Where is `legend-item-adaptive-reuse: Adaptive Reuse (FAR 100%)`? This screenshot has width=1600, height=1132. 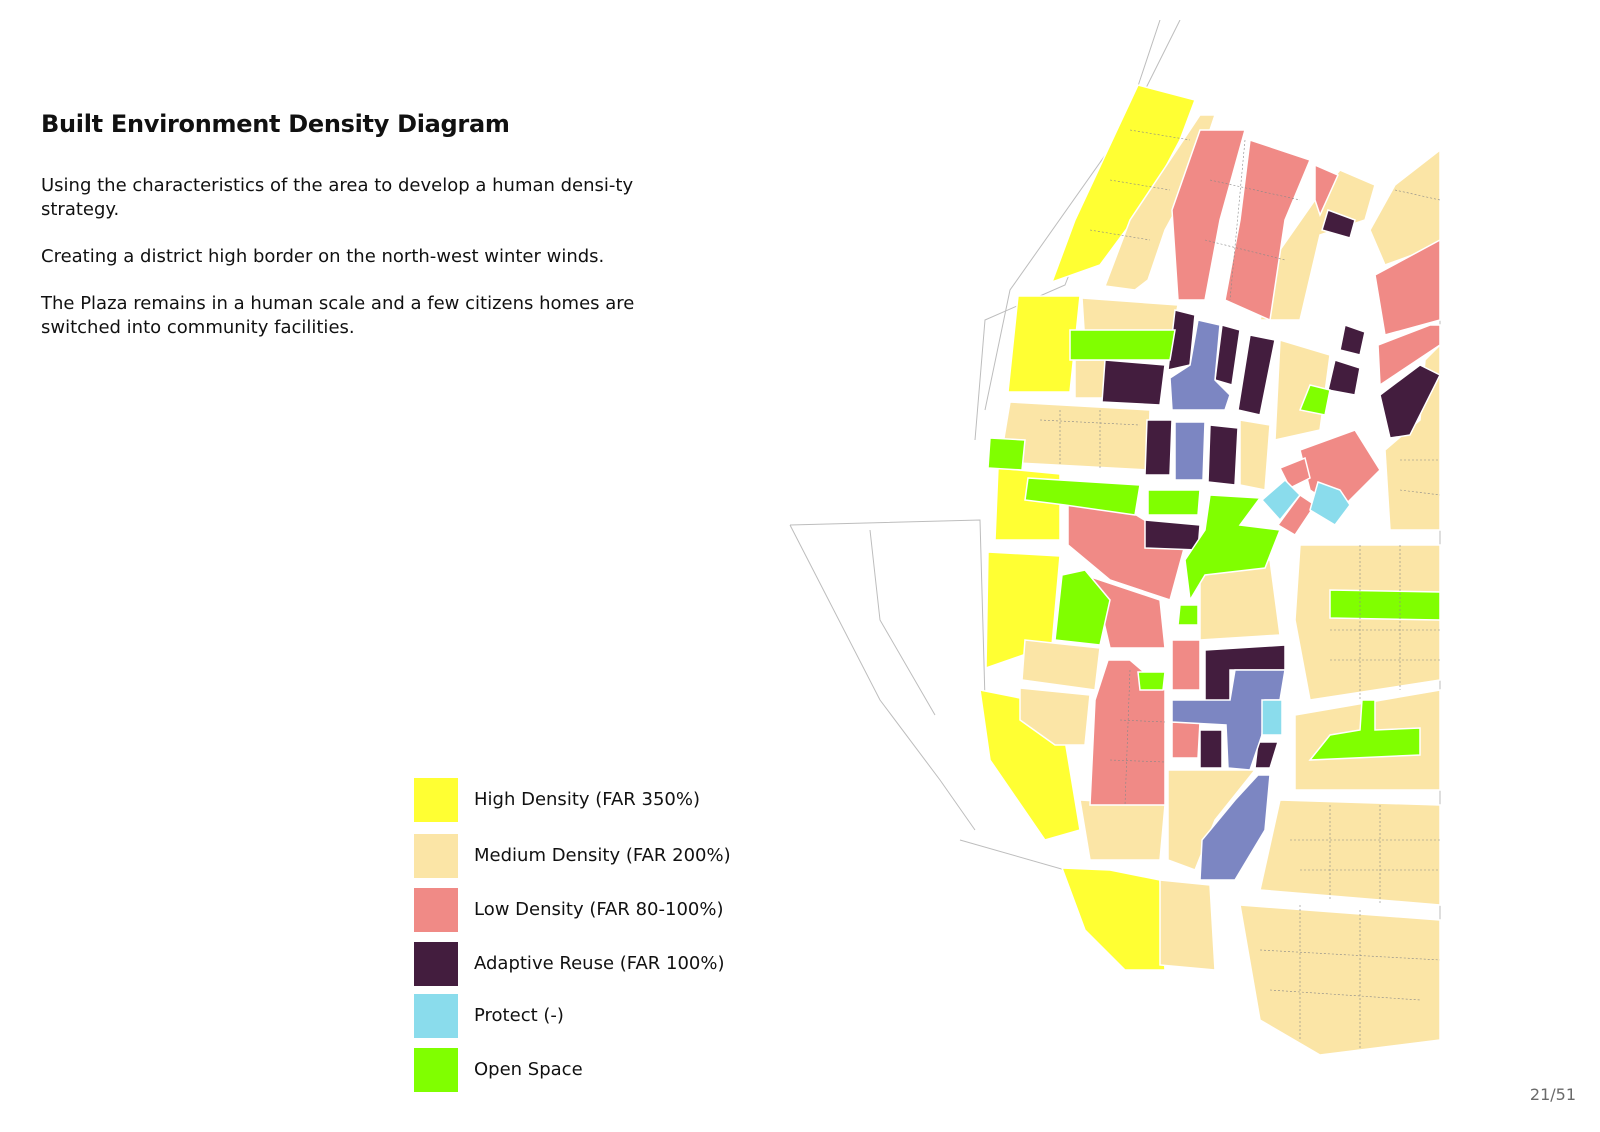
legend-item-adaptive-reuse: Adaptive Reuse (FAR 100%) is located at coordinates (584, 964).